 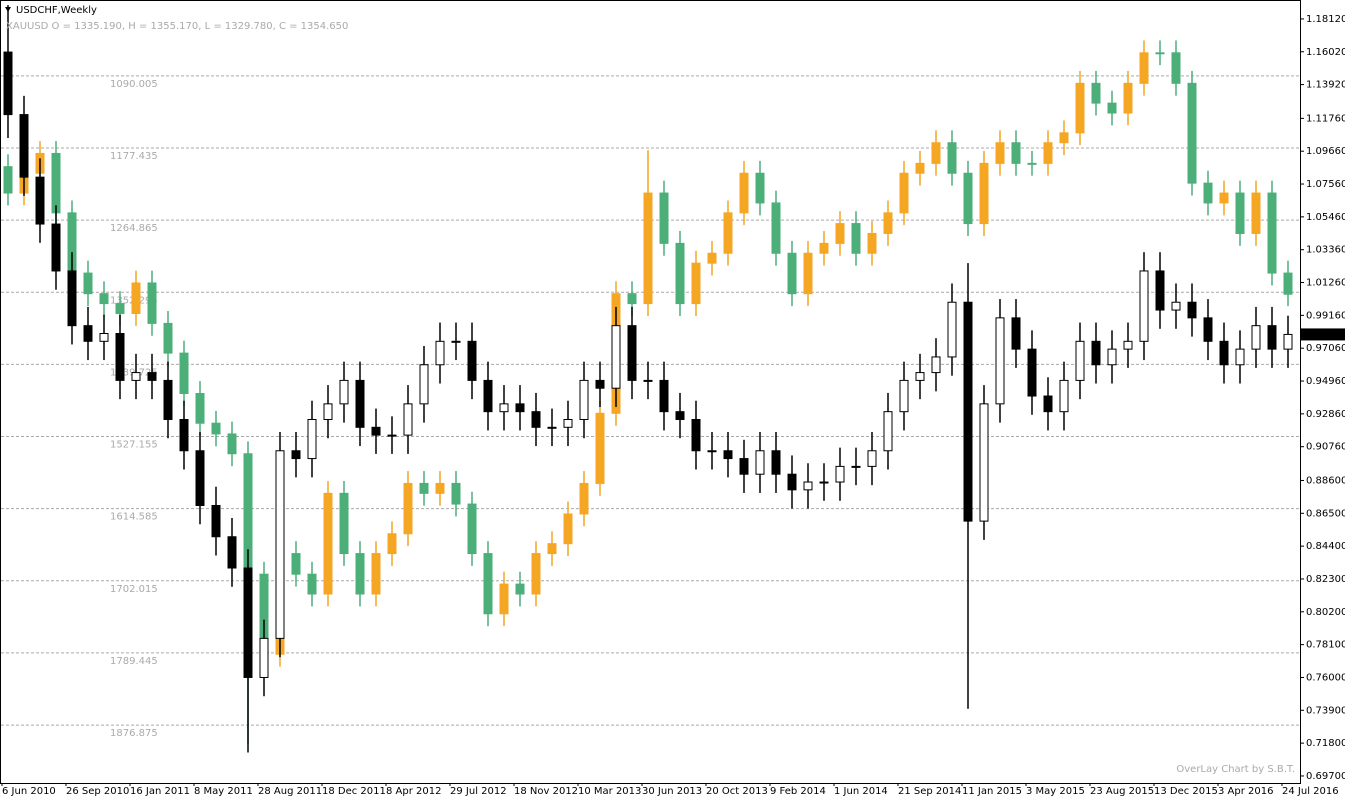 I want to click on x-tick-label: 26 Sep 2010, so click(x=97, y=791).